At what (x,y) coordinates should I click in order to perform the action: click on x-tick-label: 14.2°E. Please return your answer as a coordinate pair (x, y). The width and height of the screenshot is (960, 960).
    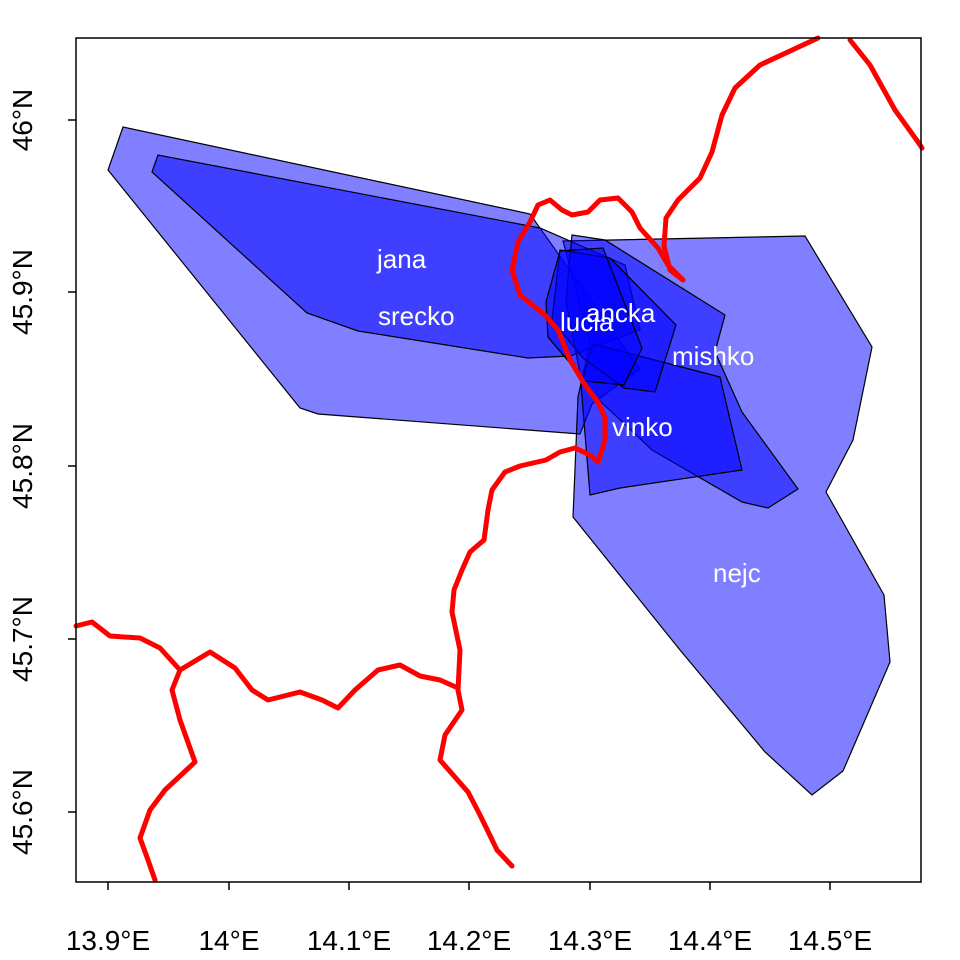
    Looking at the image, I should click on (469, 940).